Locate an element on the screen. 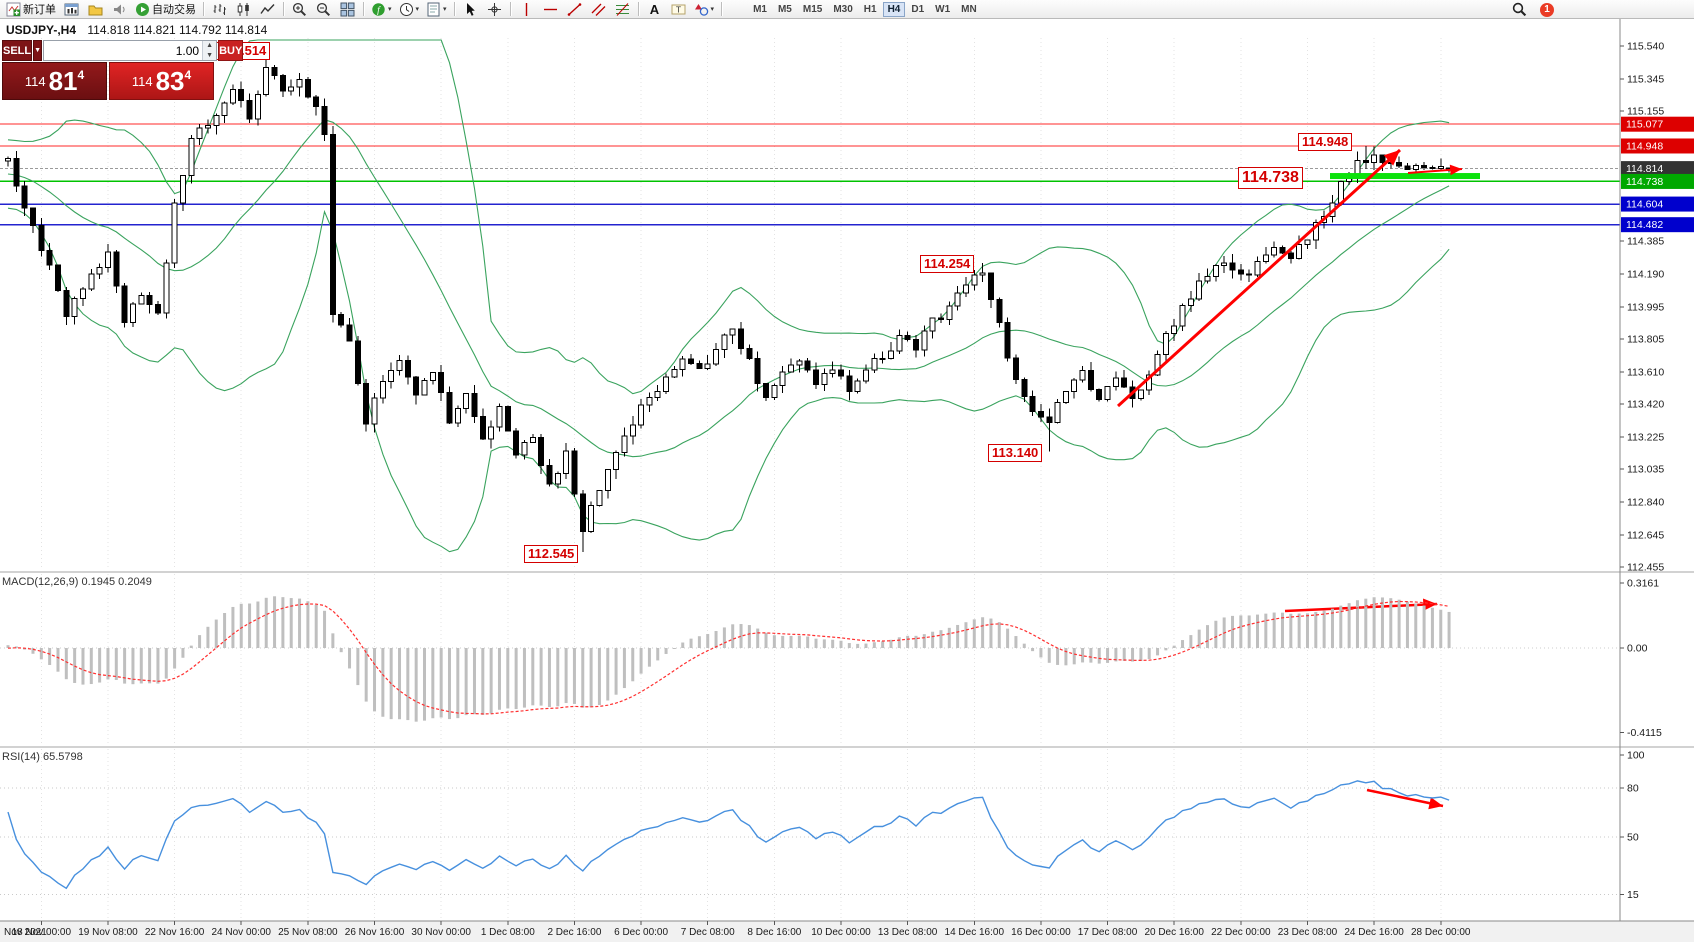 The height and width of the screenshot is (942, 1694). svg-text: 2 Dec 16:00 is located at coordinates (574, 932).